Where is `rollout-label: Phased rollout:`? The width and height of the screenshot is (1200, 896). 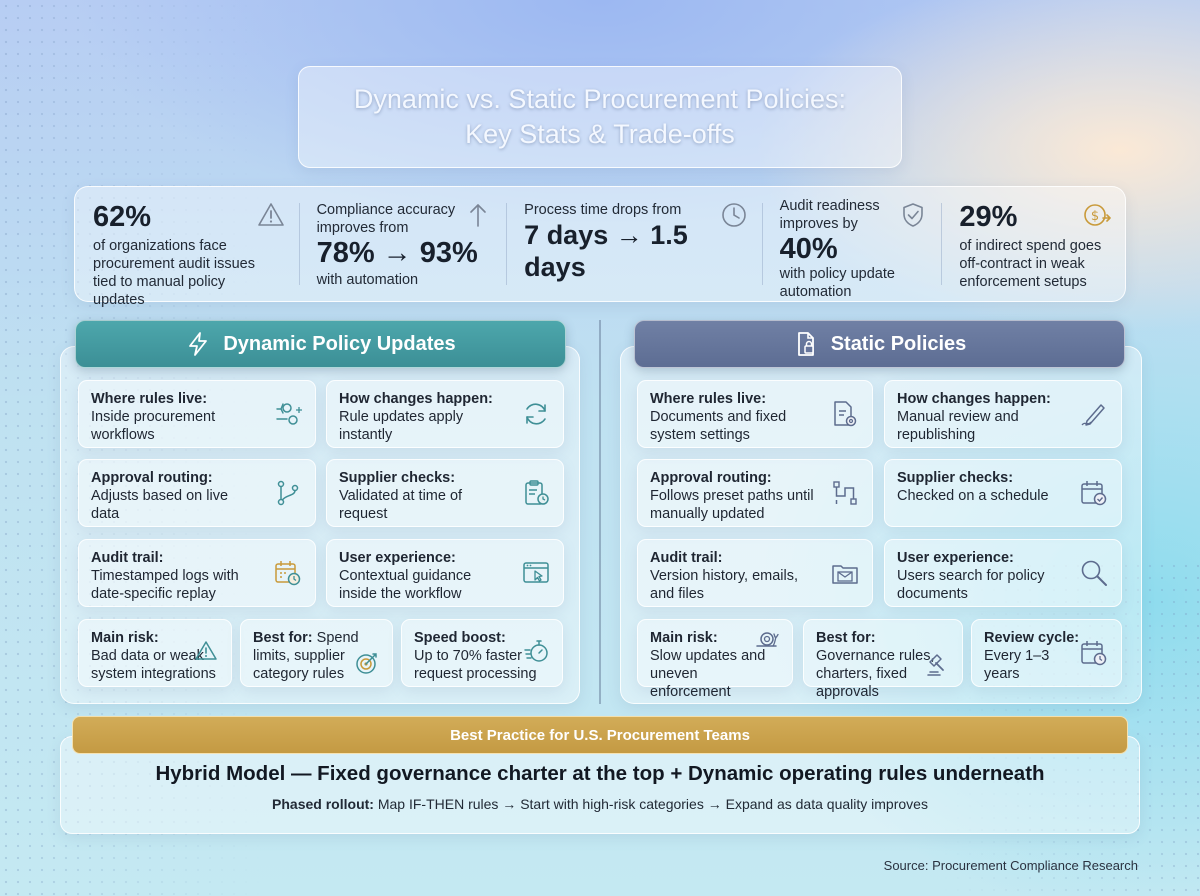 rollout-label: Phased rollout: is located at coordinates (323, 804).